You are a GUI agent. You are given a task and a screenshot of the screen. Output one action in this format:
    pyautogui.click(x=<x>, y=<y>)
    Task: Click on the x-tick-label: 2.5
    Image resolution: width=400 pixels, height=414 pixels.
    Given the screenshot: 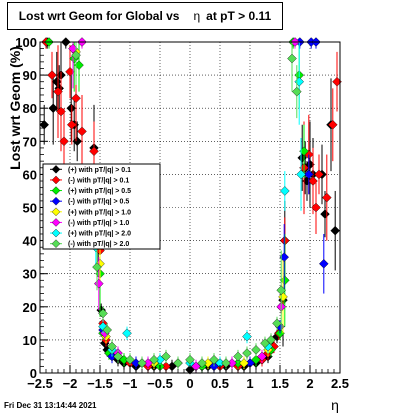 What is the action you would take?
    pyautogui.click(x=340, y=383)
    